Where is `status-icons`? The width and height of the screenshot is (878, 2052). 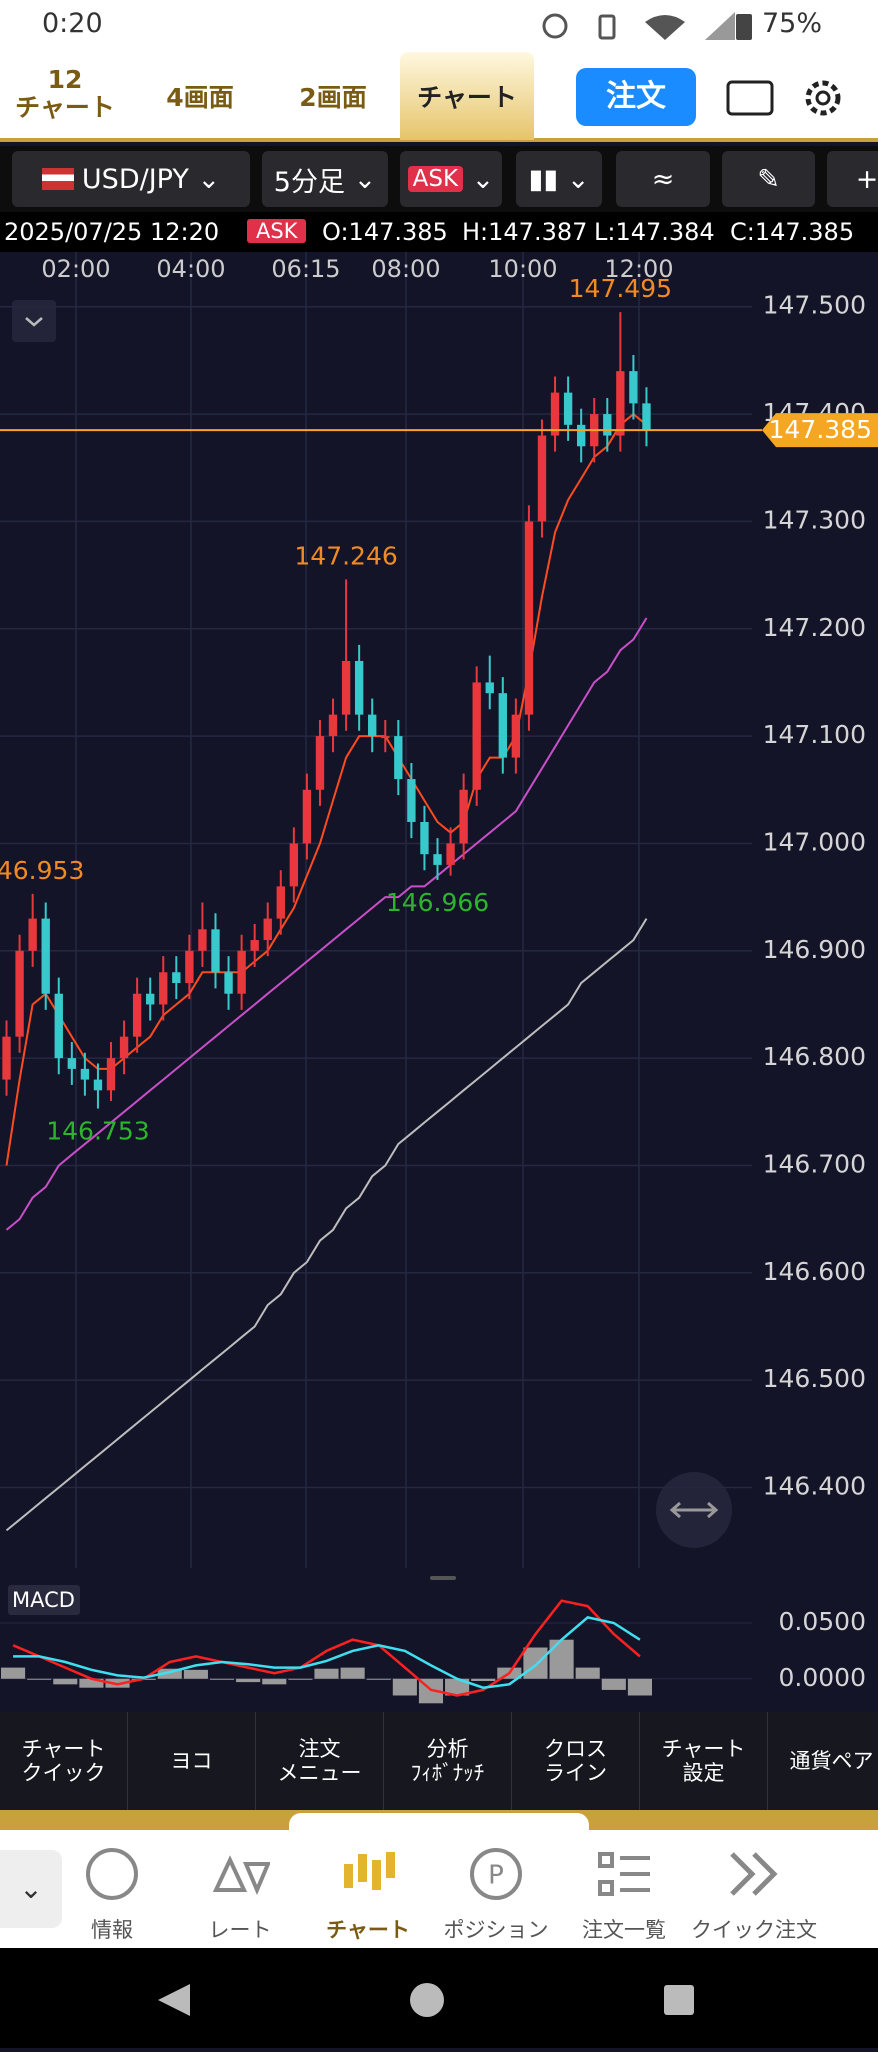 status-icons is located at coordinates (638, 26).